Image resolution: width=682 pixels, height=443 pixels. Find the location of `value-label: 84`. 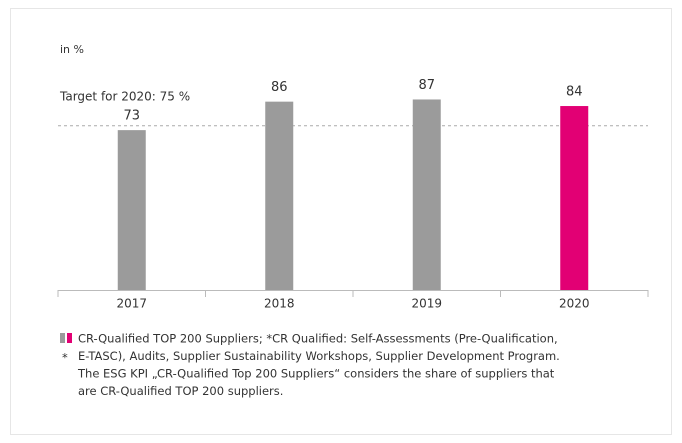

value-label: 84 is located at coordinates (574, 92).